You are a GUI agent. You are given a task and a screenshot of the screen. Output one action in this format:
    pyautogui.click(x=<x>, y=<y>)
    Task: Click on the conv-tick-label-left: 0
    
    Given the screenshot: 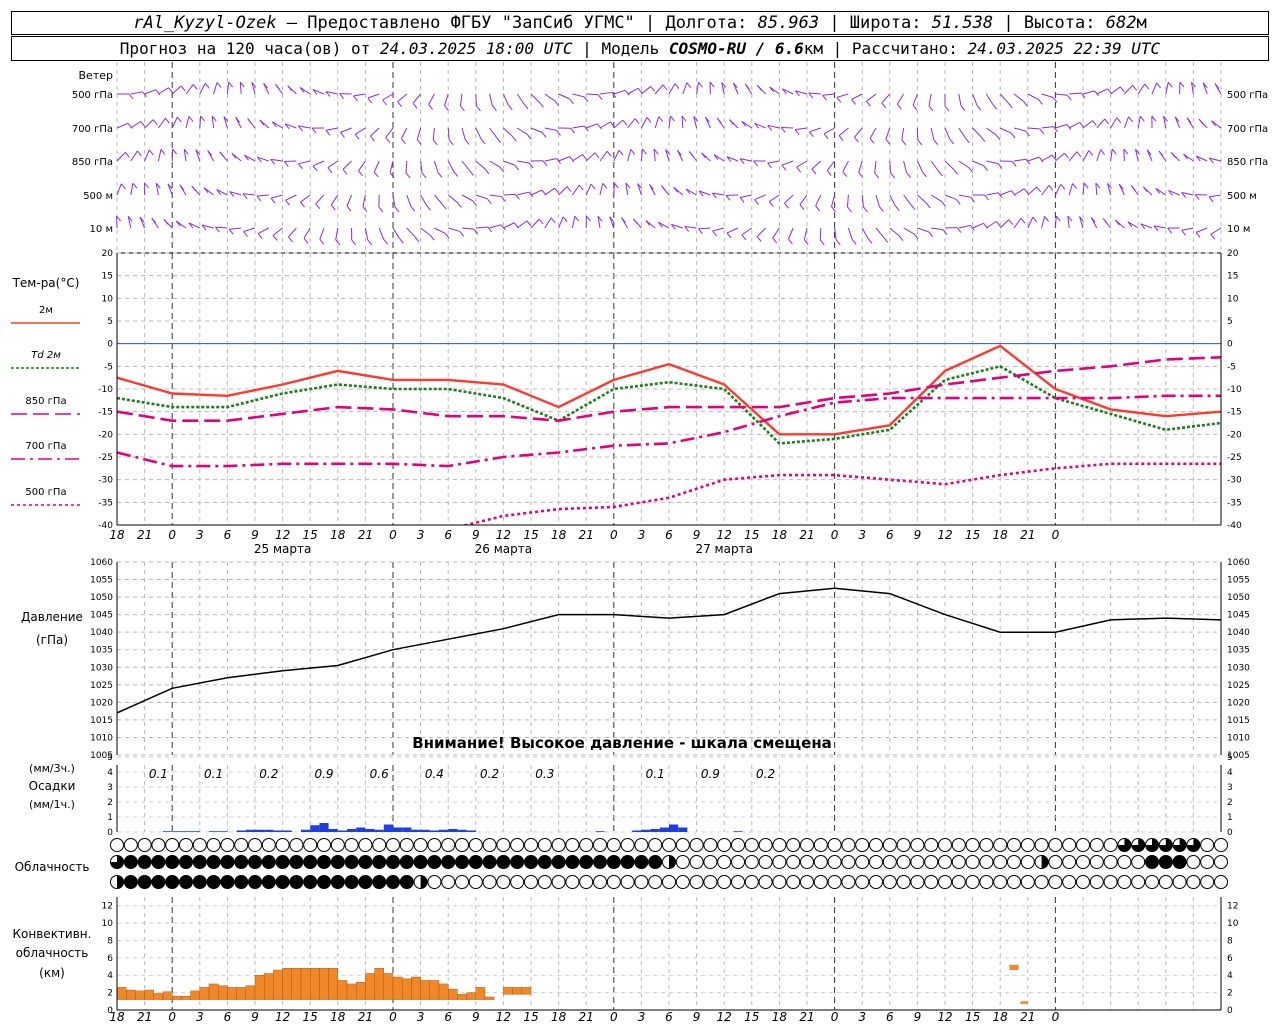 What is the action you would take?
    pyautogui.click(x=110, y=1011)
    